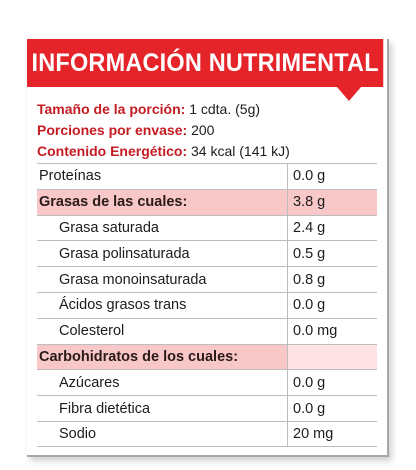  What do you see at coordinates (207, 382) in the screenshot?
I see `nutrient-row-azucares: Azúcares 0.0 g` at bounding box center [207, 382].